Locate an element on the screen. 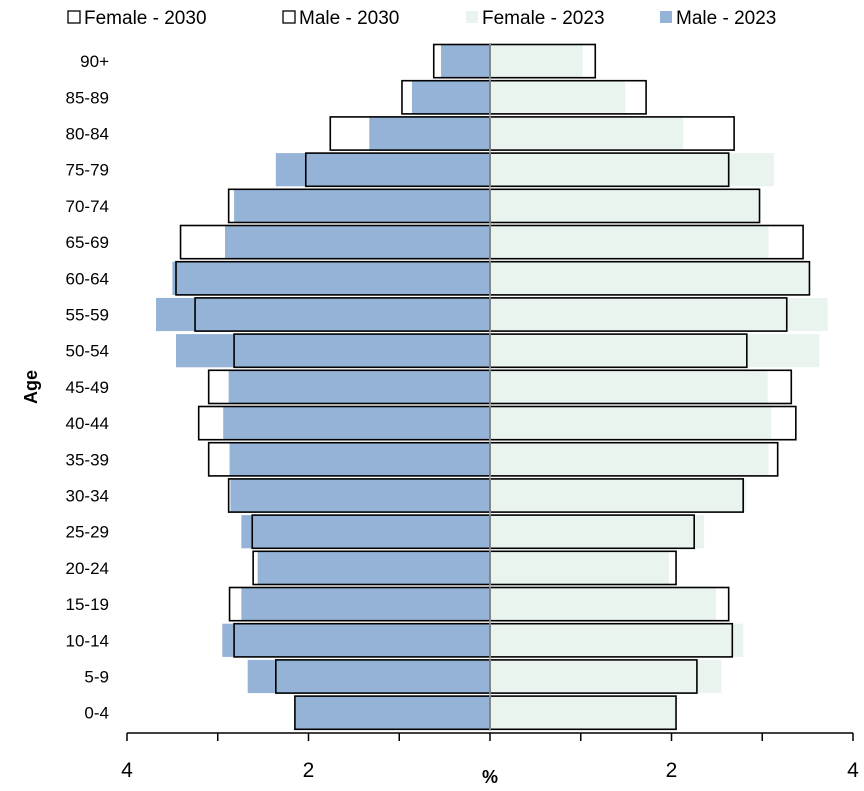 The image size is (864, 791). age-label-70-74: 70-74 is located at coordinates (87, 206).